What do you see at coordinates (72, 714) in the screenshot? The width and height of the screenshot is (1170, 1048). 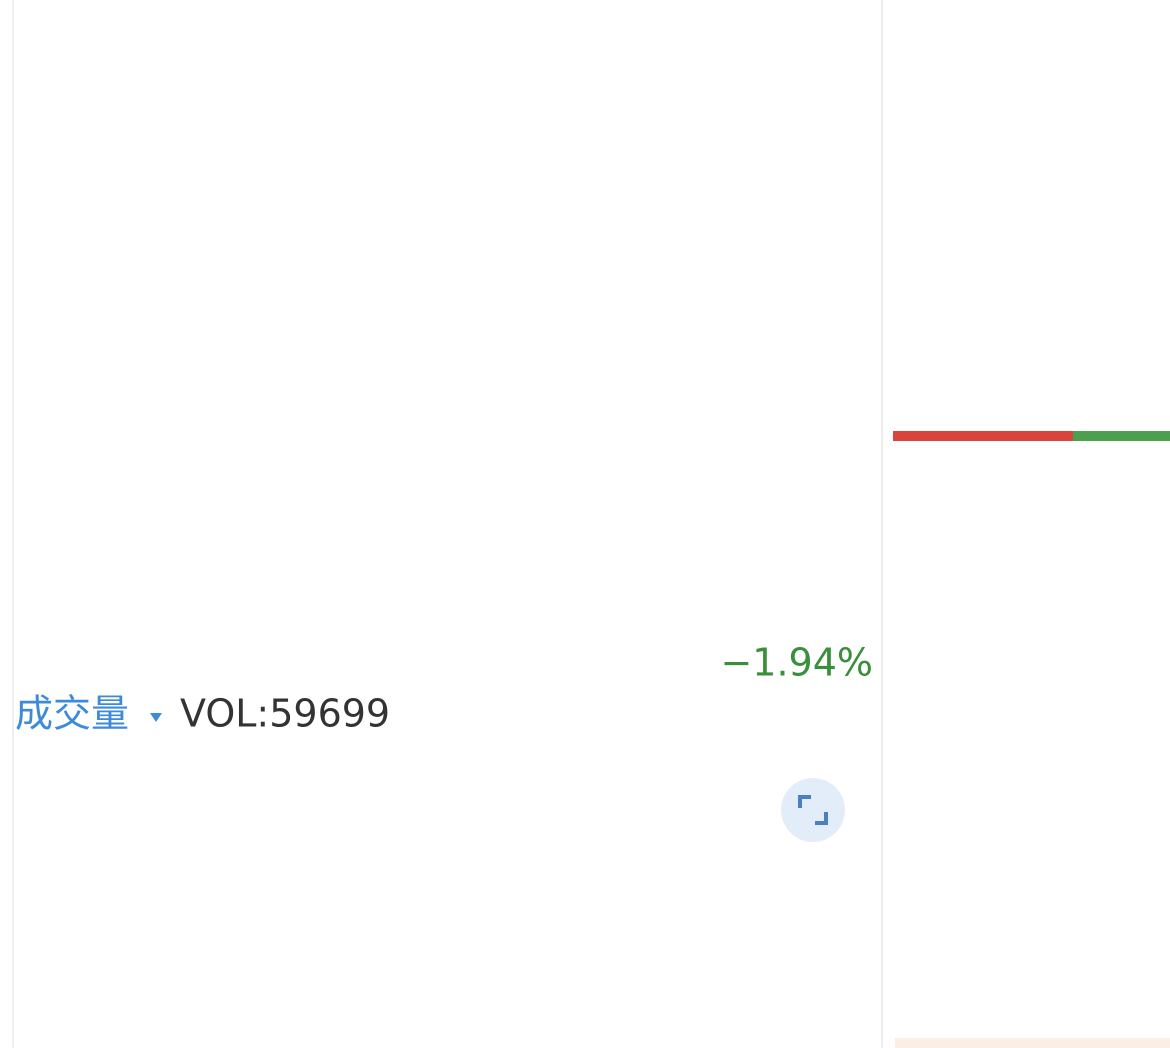 I see `volume-title: 成交量` at bounding box center [72, 714].